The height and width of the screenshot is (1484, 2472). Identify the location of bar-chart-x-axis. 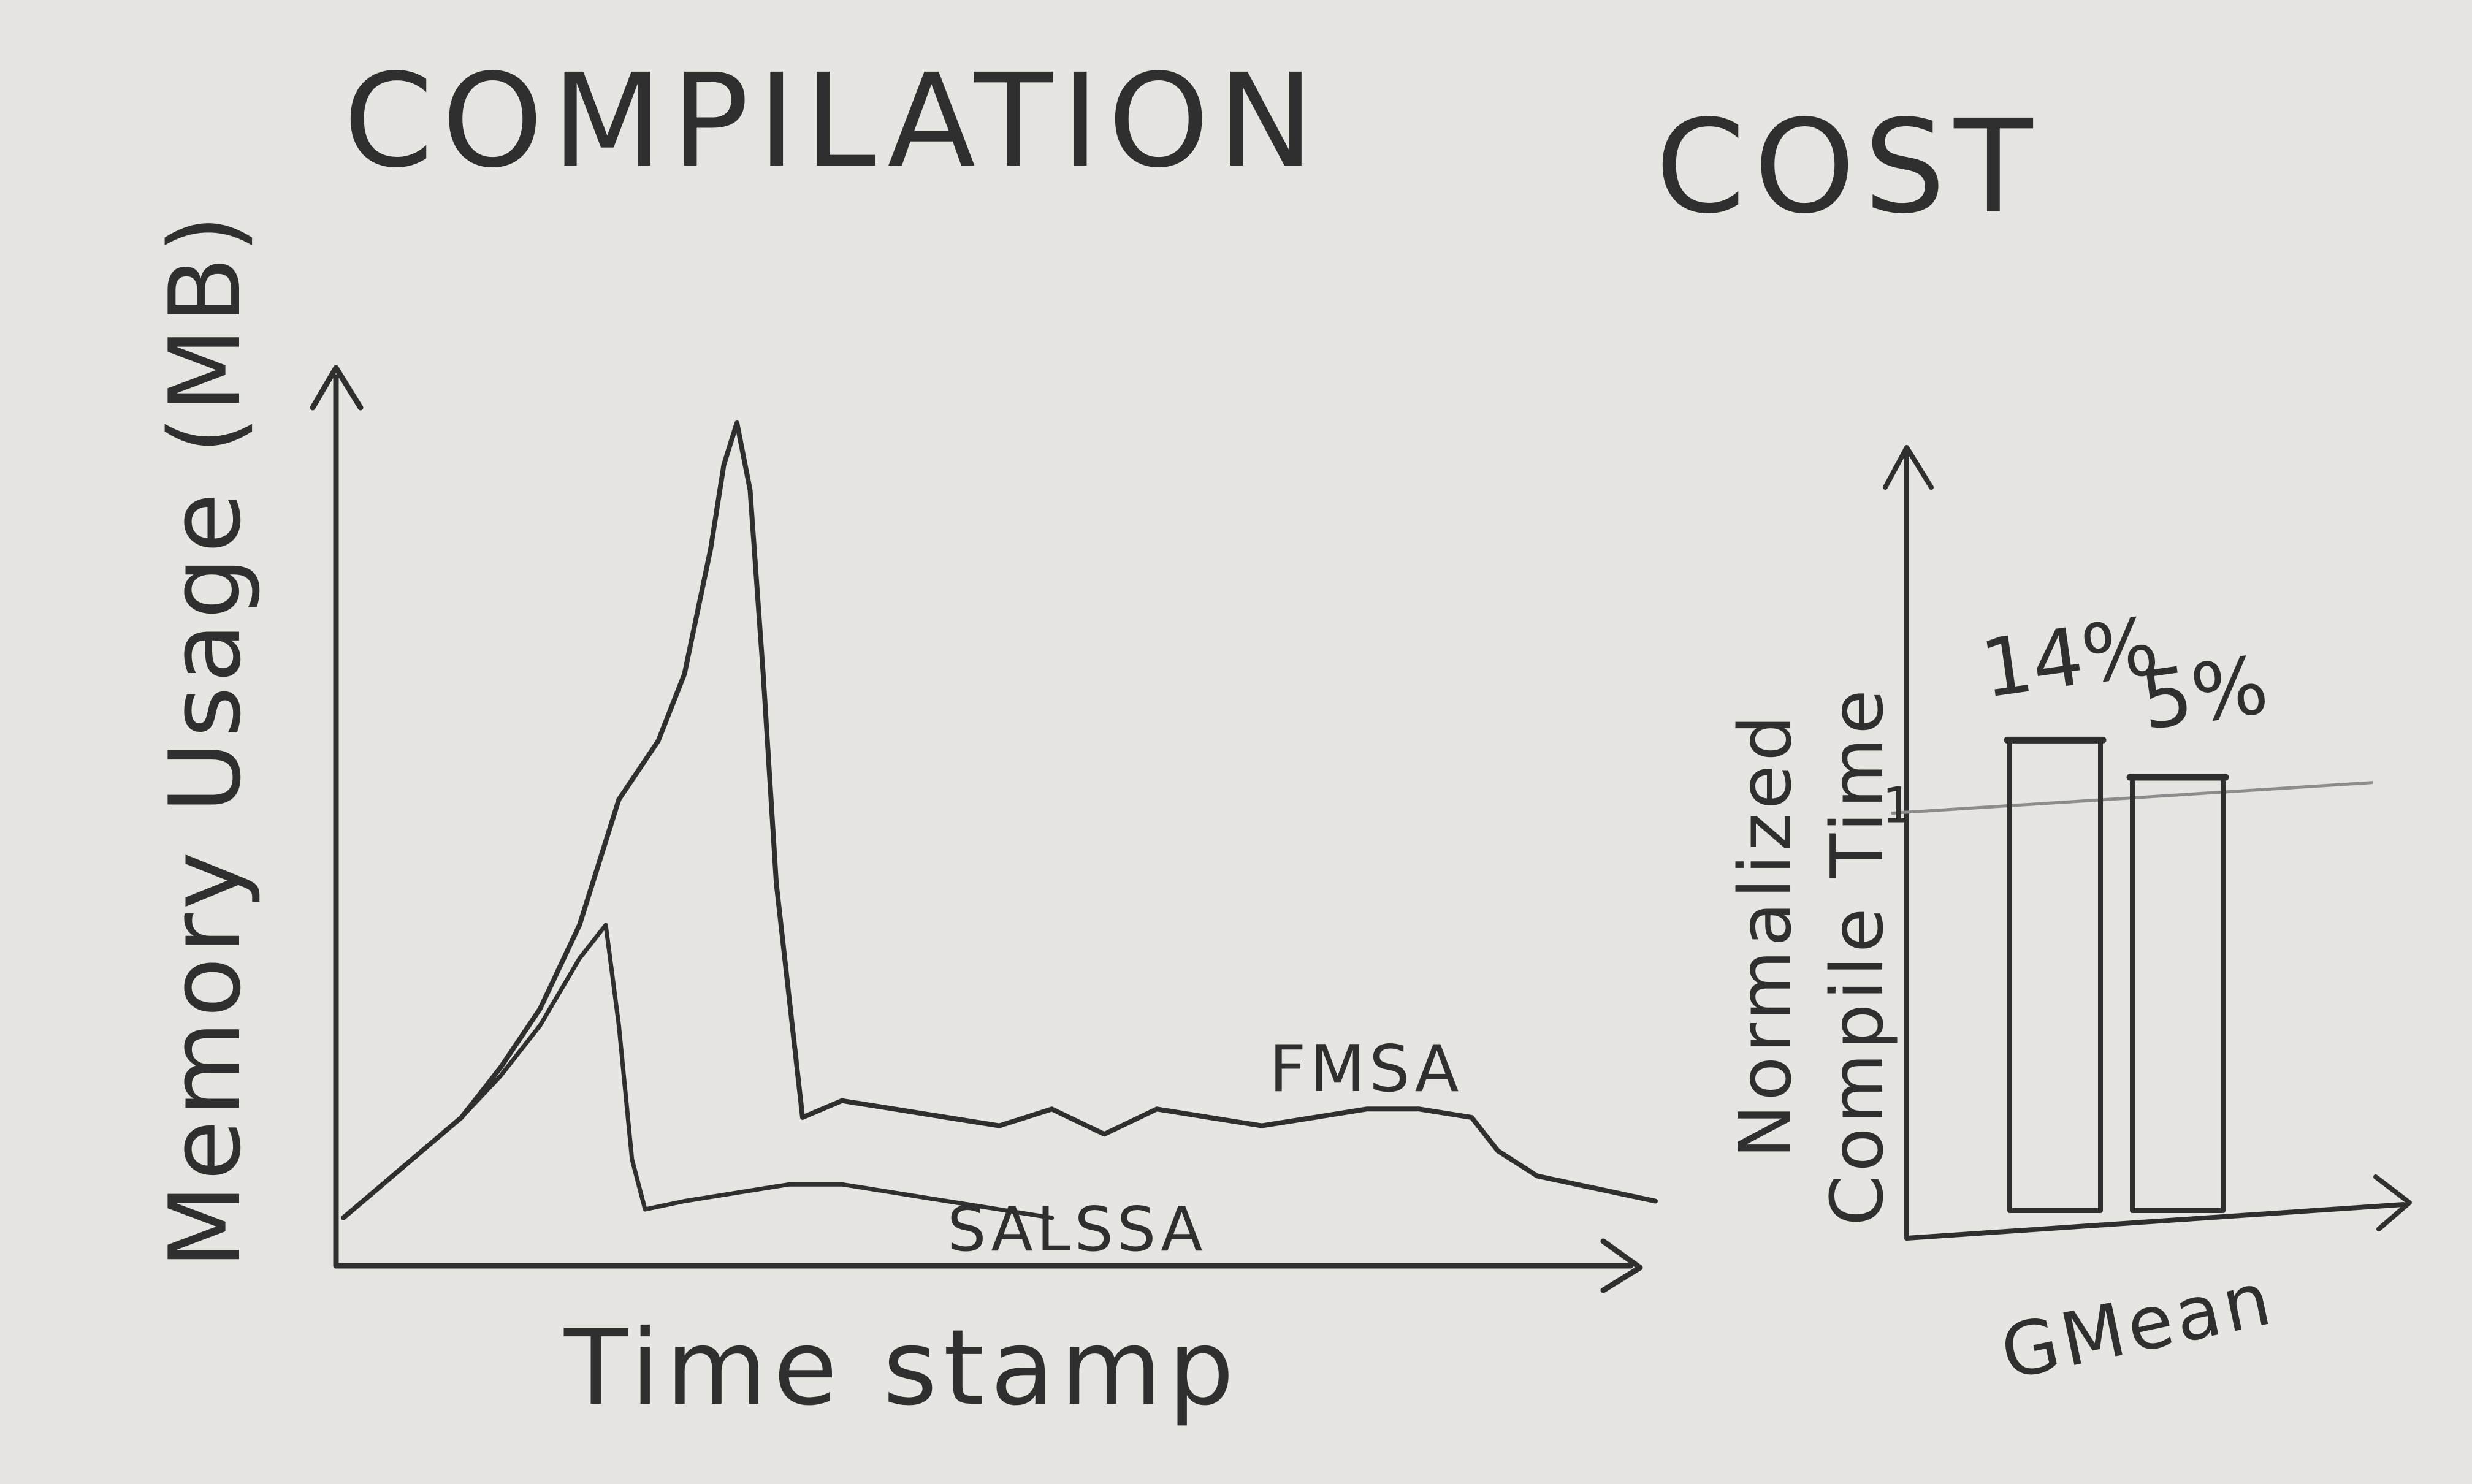
(2155, 1221).